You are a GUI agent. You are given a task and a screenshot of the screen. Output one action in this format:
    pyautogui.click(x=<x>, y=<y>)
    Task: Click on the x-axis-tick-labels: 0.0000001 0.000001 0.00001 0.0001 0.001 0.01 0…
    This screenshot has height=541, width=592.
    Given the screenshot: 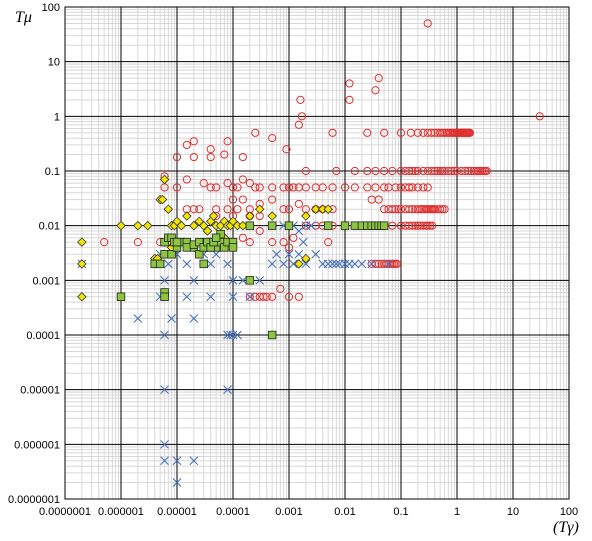 What is the action you would take?
    pyautogui.click(x=308, y=512)
    